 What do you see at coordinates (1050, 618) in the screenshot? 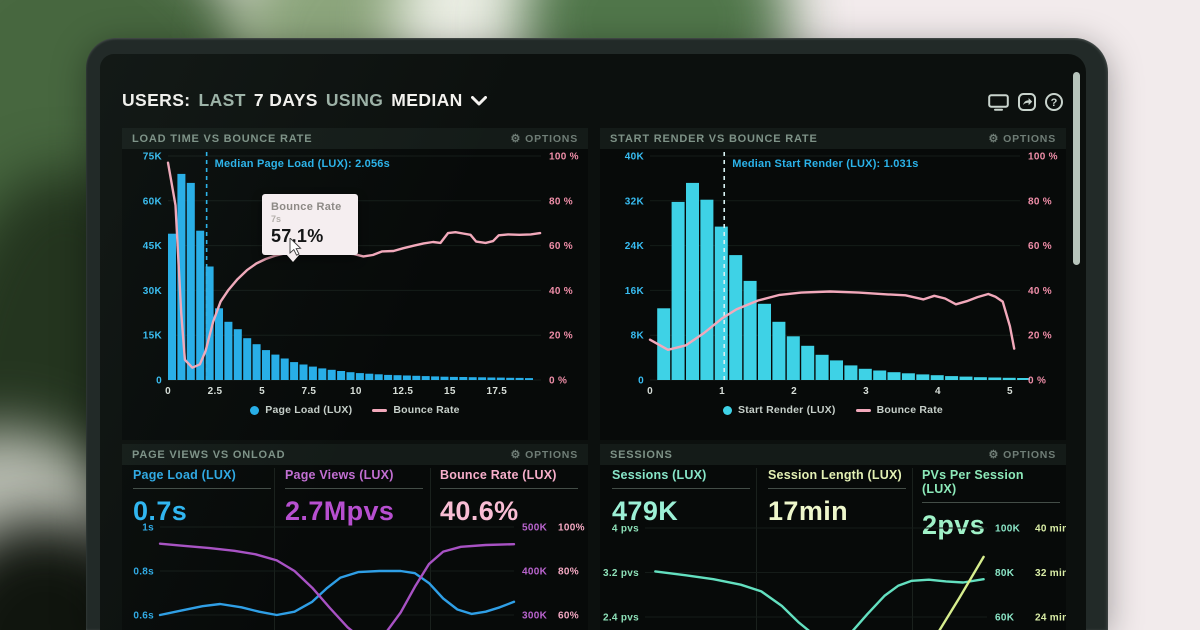
I see `svg-text: 24 min` at bounding box center [1050, 618].